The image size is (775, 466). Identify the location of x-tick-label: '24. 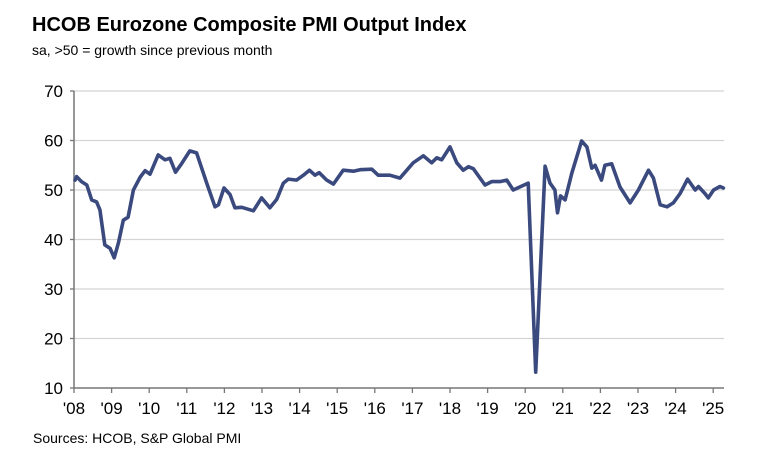
(676, 408).